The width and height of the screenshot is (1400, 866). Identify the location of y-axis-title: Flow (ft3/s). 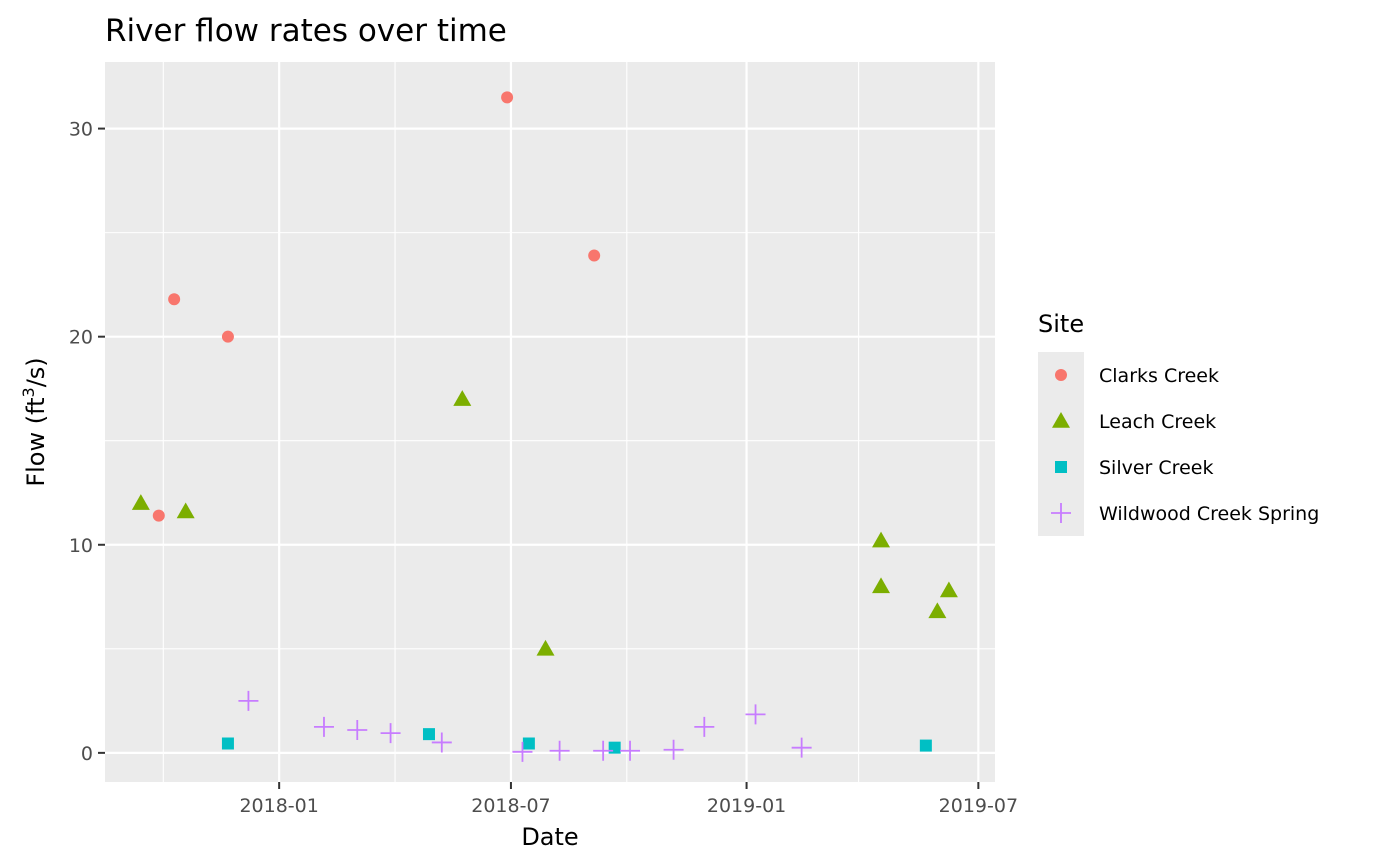
(34, 421).